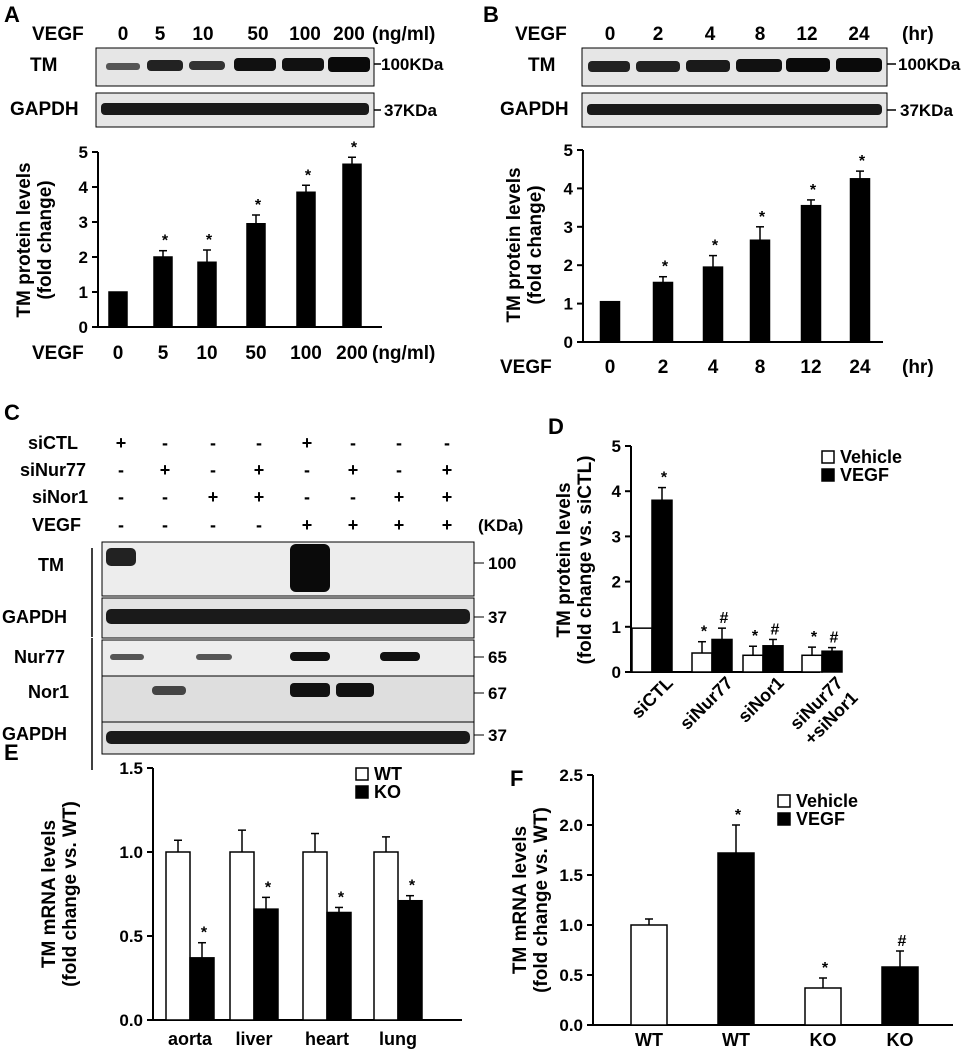 This screenshot has height=1050, width=974. Describe the element at coordinates (663, 367) in the screenshot. I see `category-label: 2` at that location.